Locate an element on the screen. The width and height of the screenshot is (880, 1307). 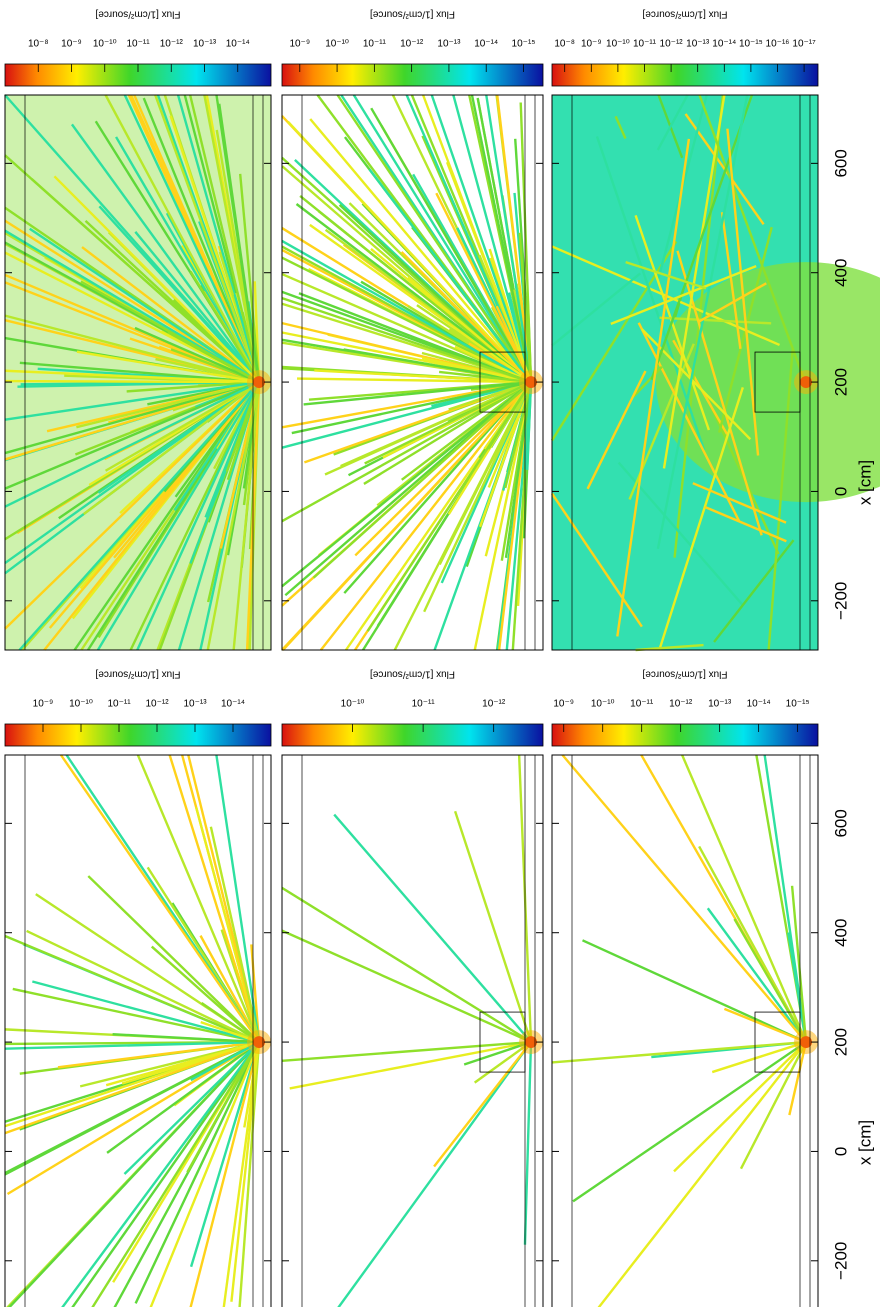
x-tick-label: 600 is located at coordinates (840, 163).